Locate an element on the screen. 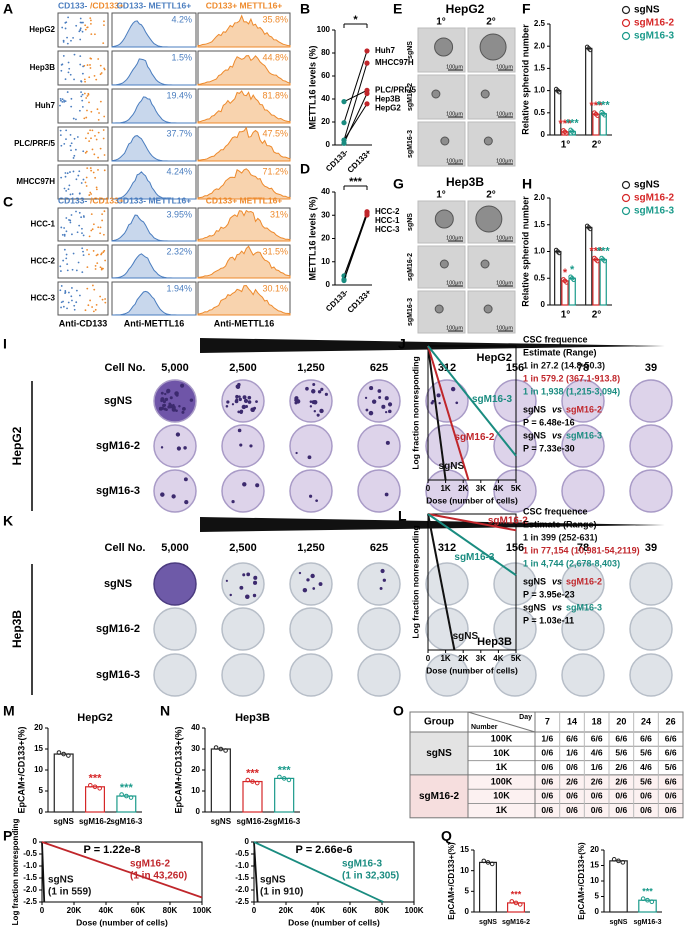 The width and height of the screenshot is (685, 937). y-tick-label: 80 is located at coordinates (325, 52).